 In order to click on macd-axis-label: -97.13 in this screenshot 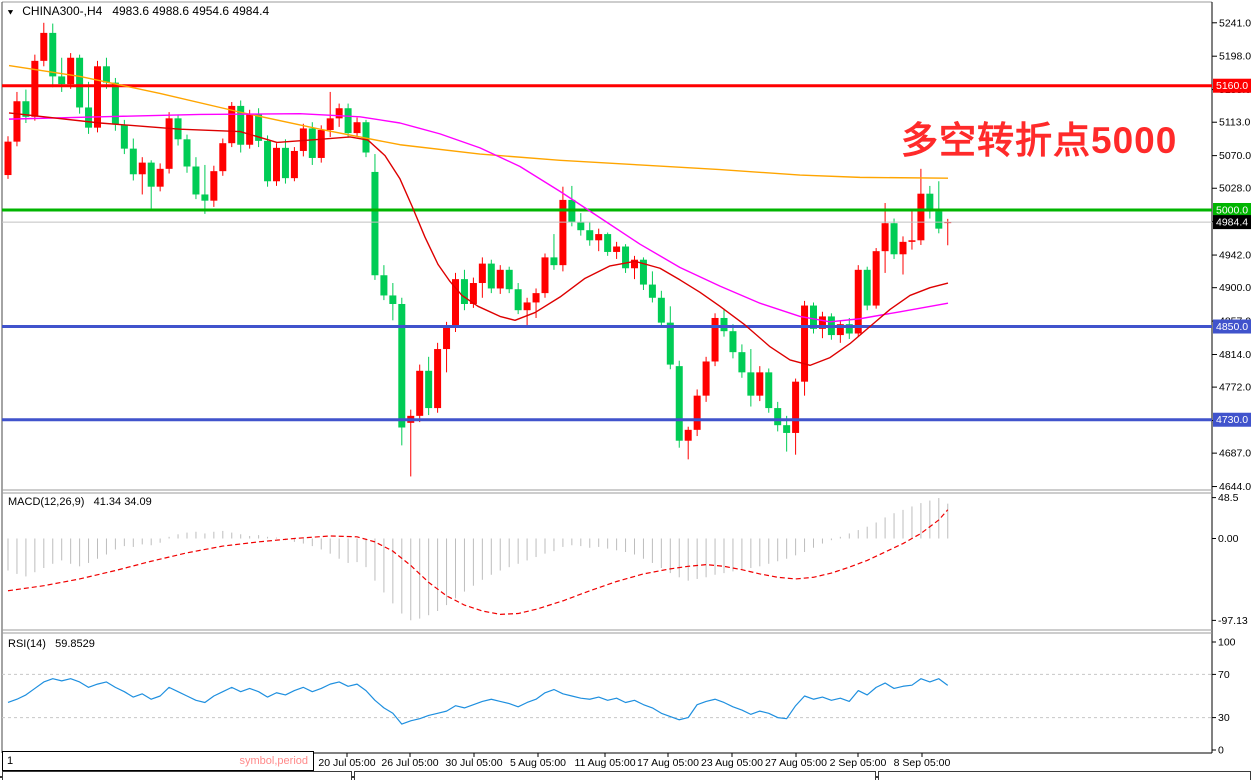, I will do `click(1233, 621)`.